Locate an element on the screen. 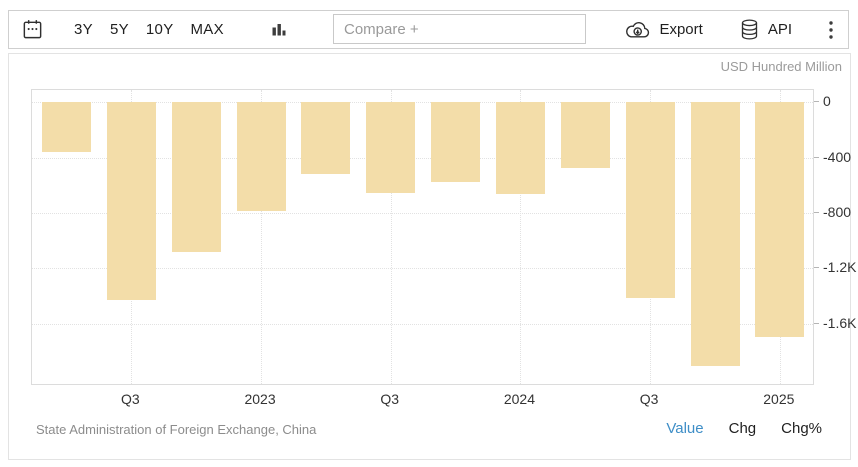 The width and height of the screenshot is (858, 467). database-icon is located at coordinates (749, 29).